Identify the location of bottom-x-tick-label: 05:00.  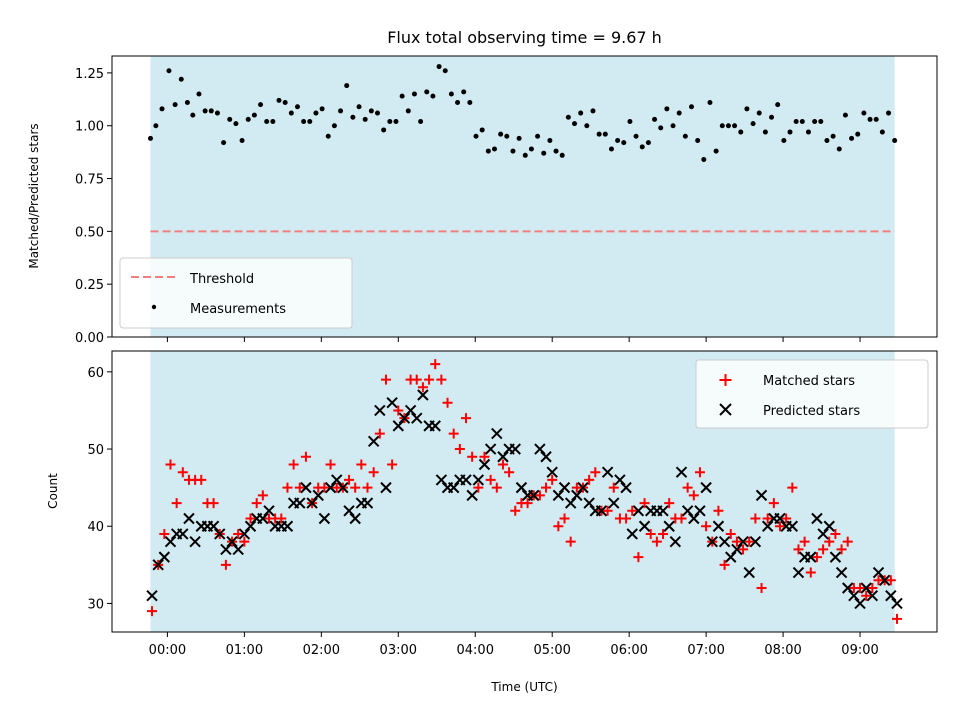
(551, 650).